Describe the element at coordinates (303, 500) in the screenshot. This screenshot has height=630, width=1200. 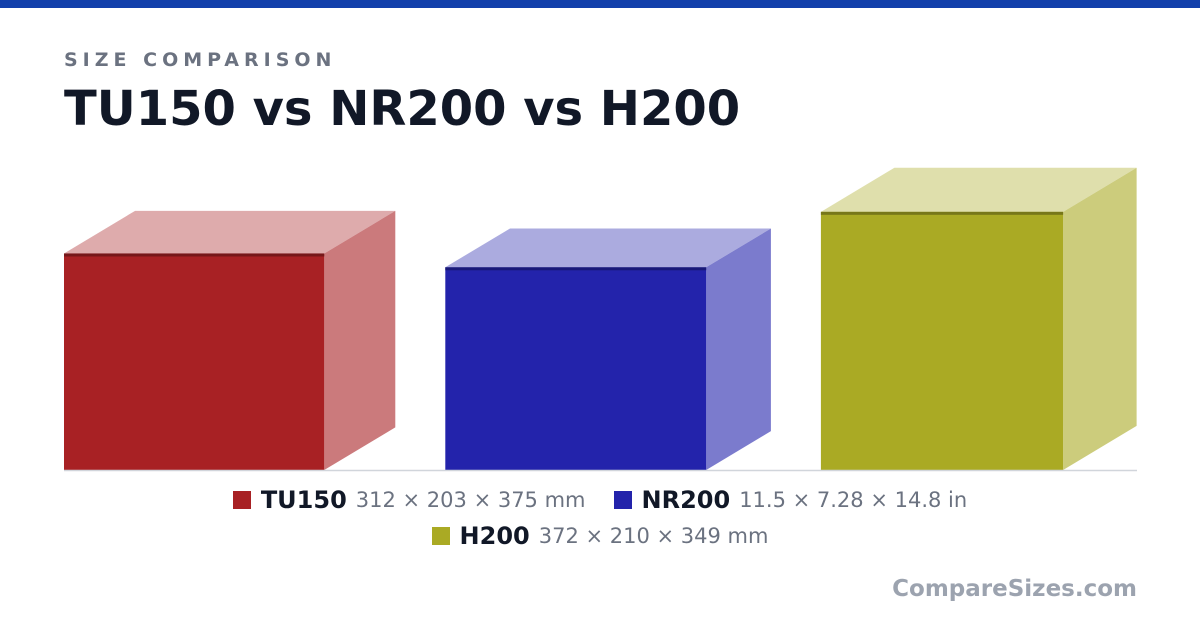
I see `legend-name: TU150` at that location.